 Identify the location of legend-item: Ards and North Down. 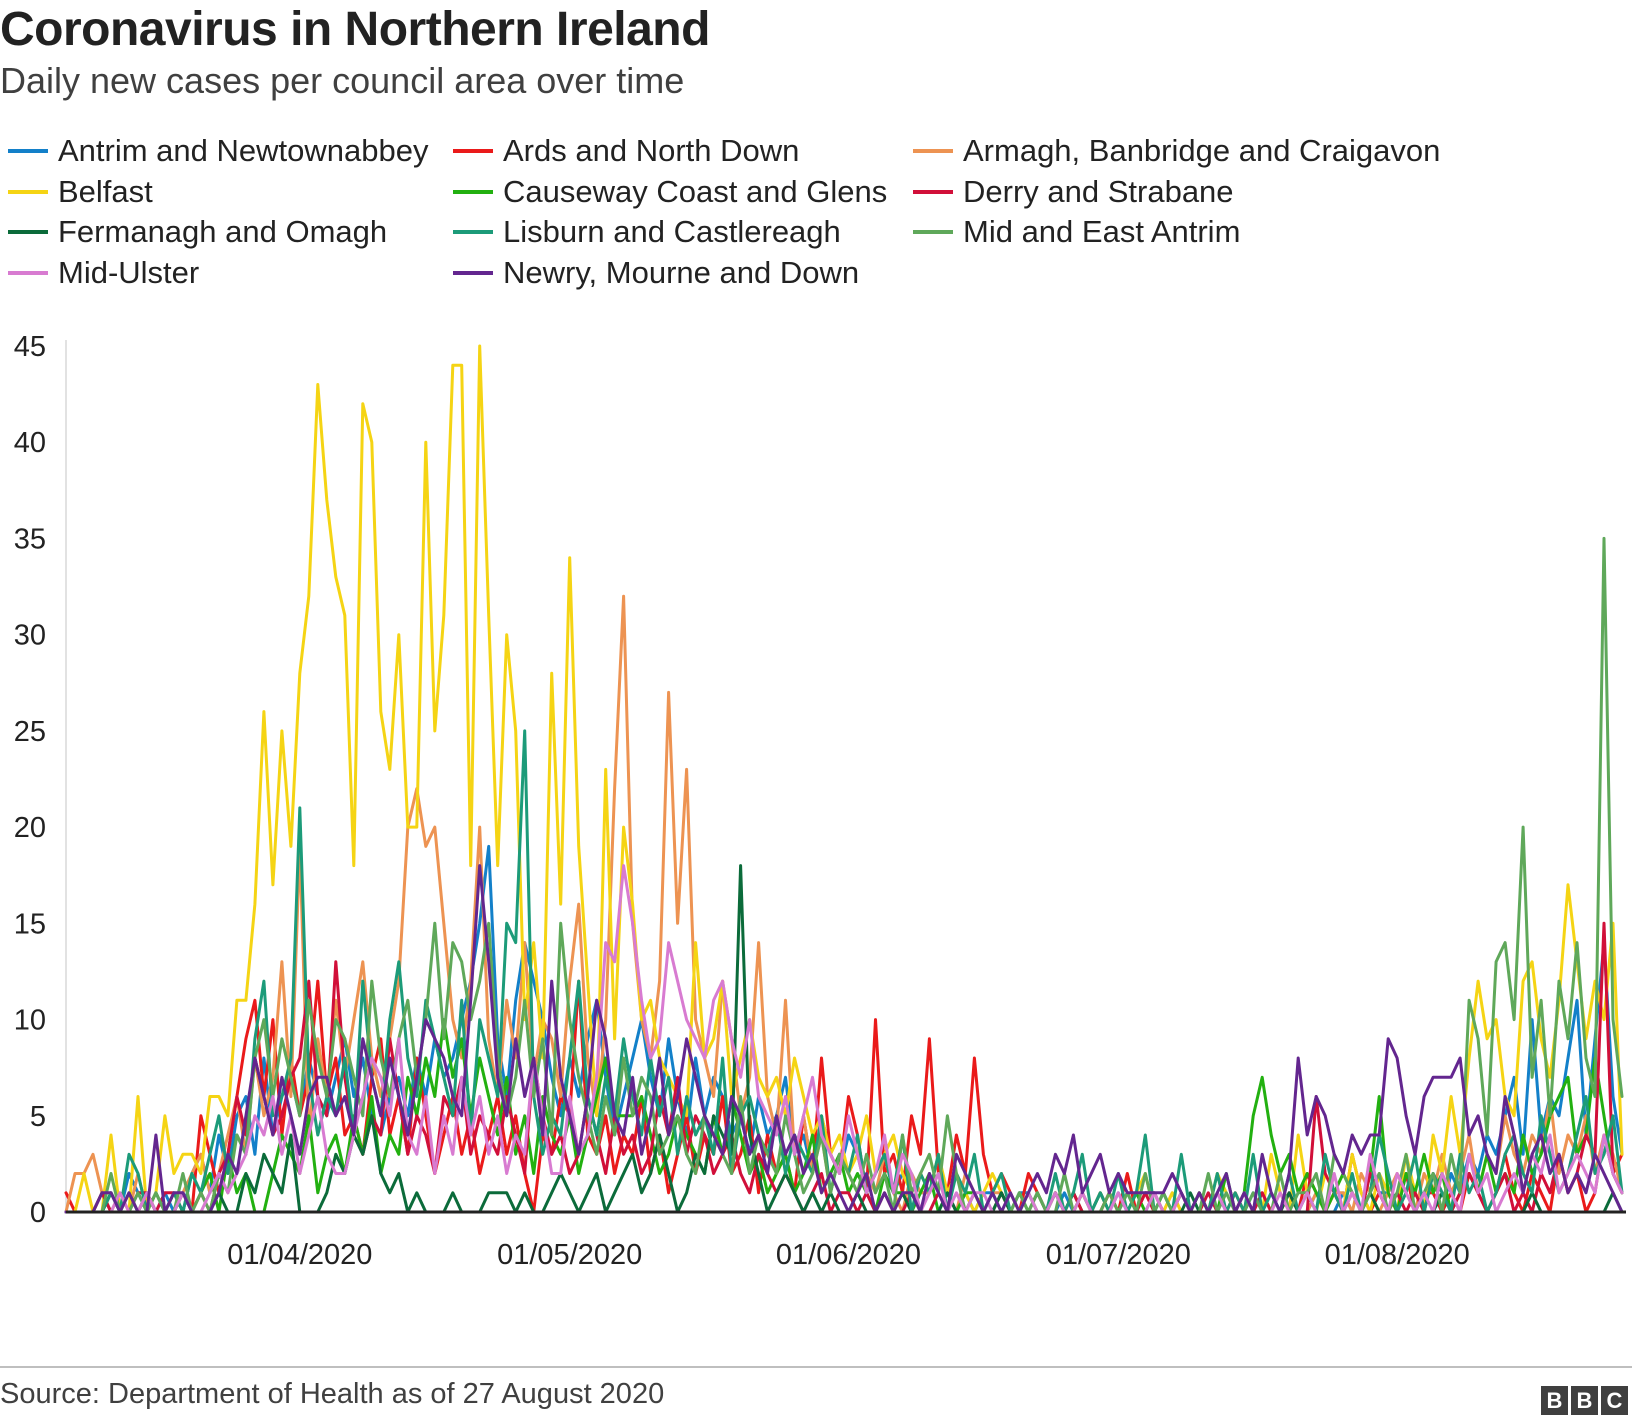
(626, 151).